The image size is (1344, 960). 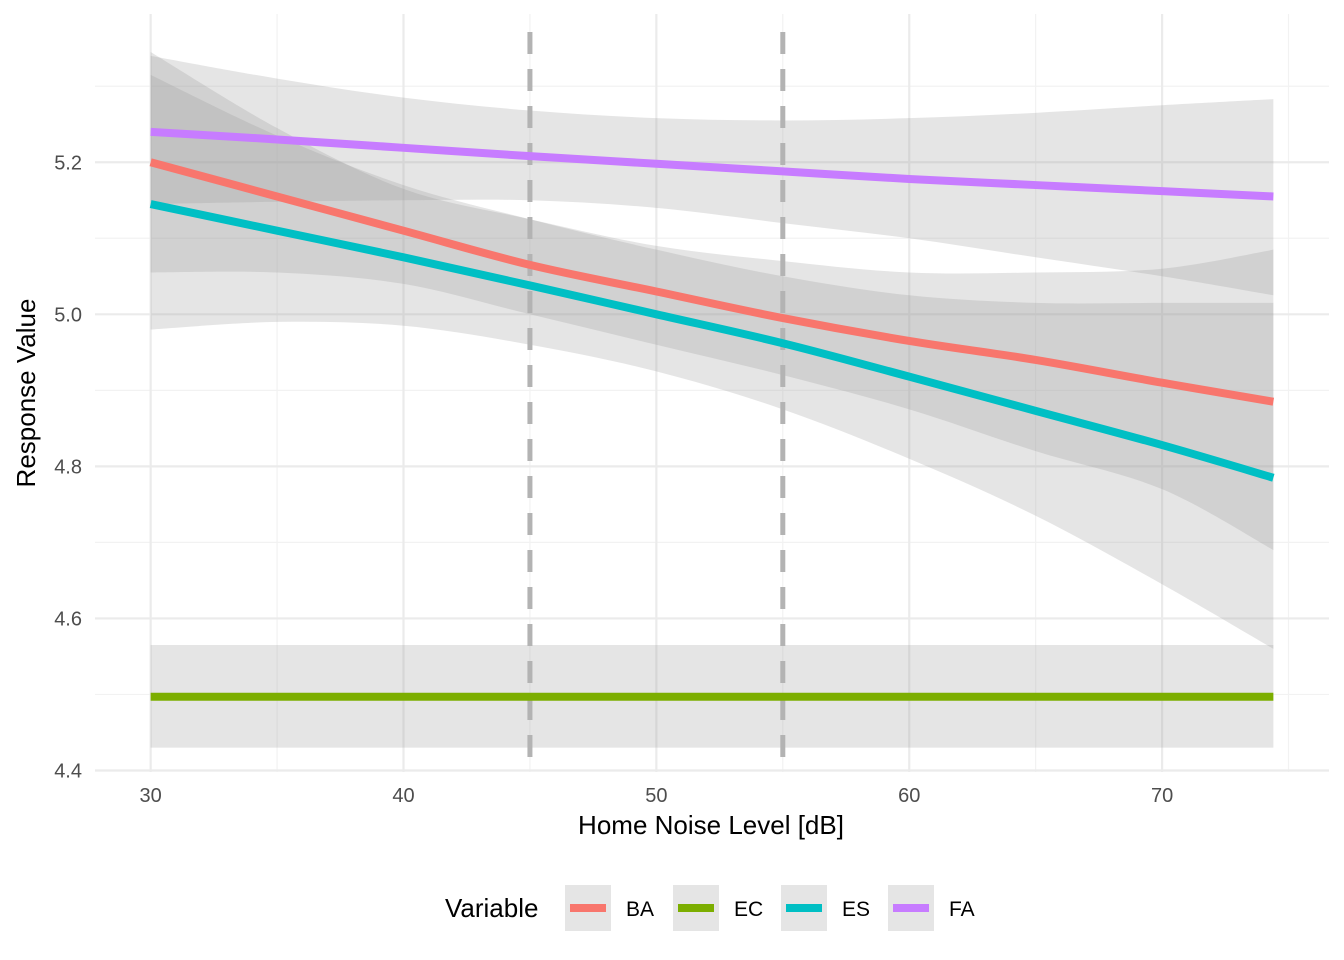 I want to click on legend-label-ec: EC, so click(x=748, y=909).